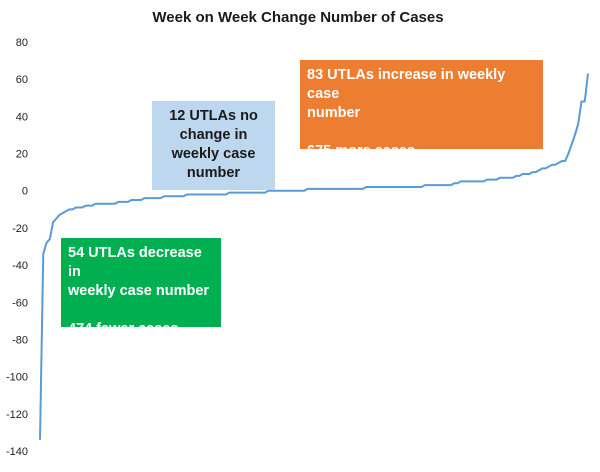  What do you see at coordinates (334, 113) in the screenshot?
I see `increase-callout-line2: number` at bounding box center [334, 113].